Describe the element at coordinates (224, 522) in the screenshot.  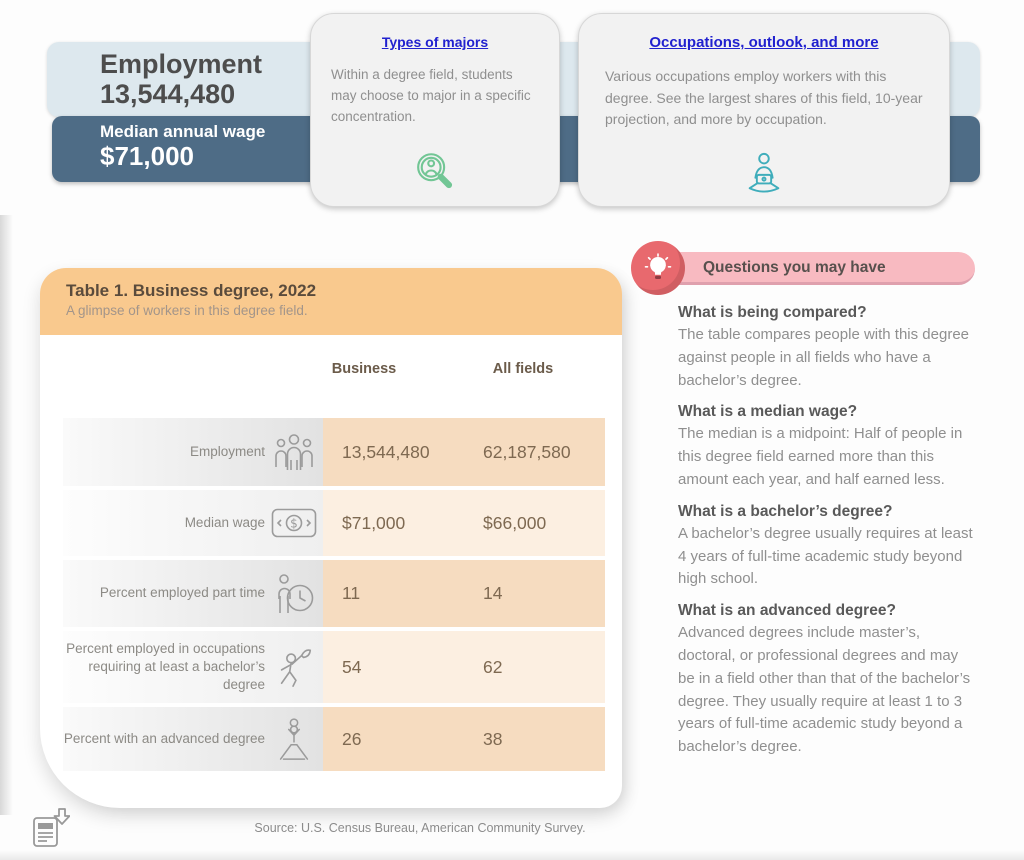
I see `row-label: Median wage` at that location.